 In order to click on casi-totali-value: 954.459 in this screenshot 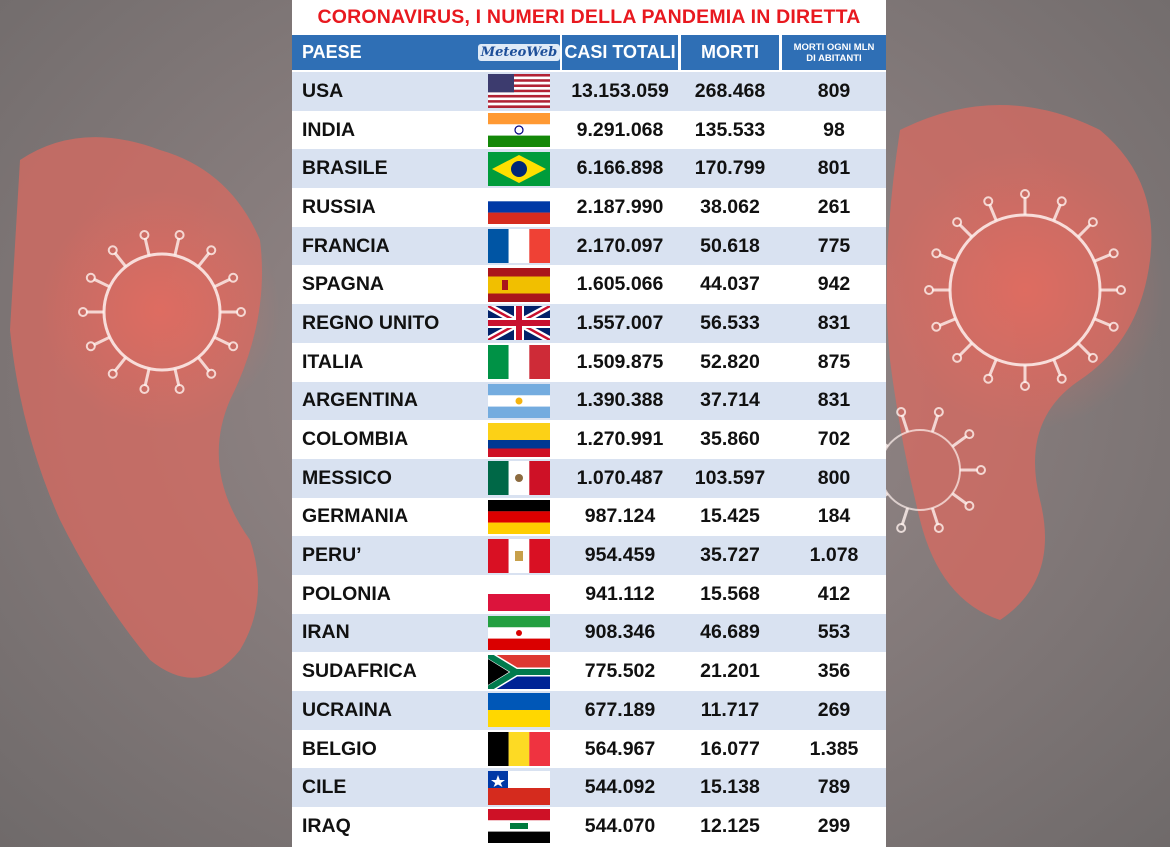, I will do `click(620, 555)`.